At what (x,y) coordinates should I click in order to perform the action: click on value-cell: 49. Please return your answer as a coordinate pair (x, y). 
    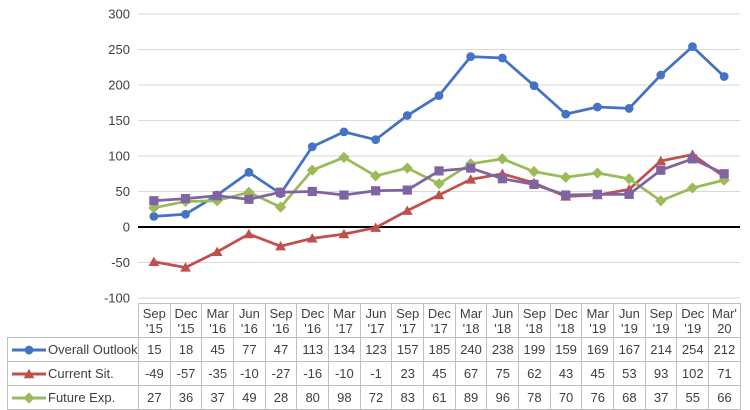
    Looking at the image, I should click on (249, 397).